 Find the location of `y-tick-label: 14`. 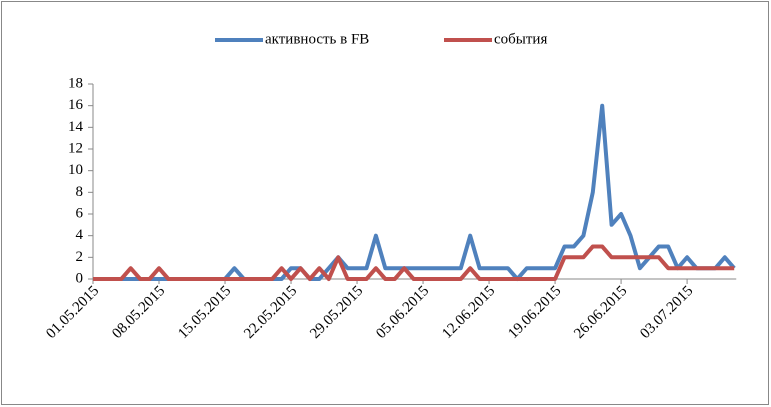

y-tick-label: 14 is located at coordinates (76, 127).